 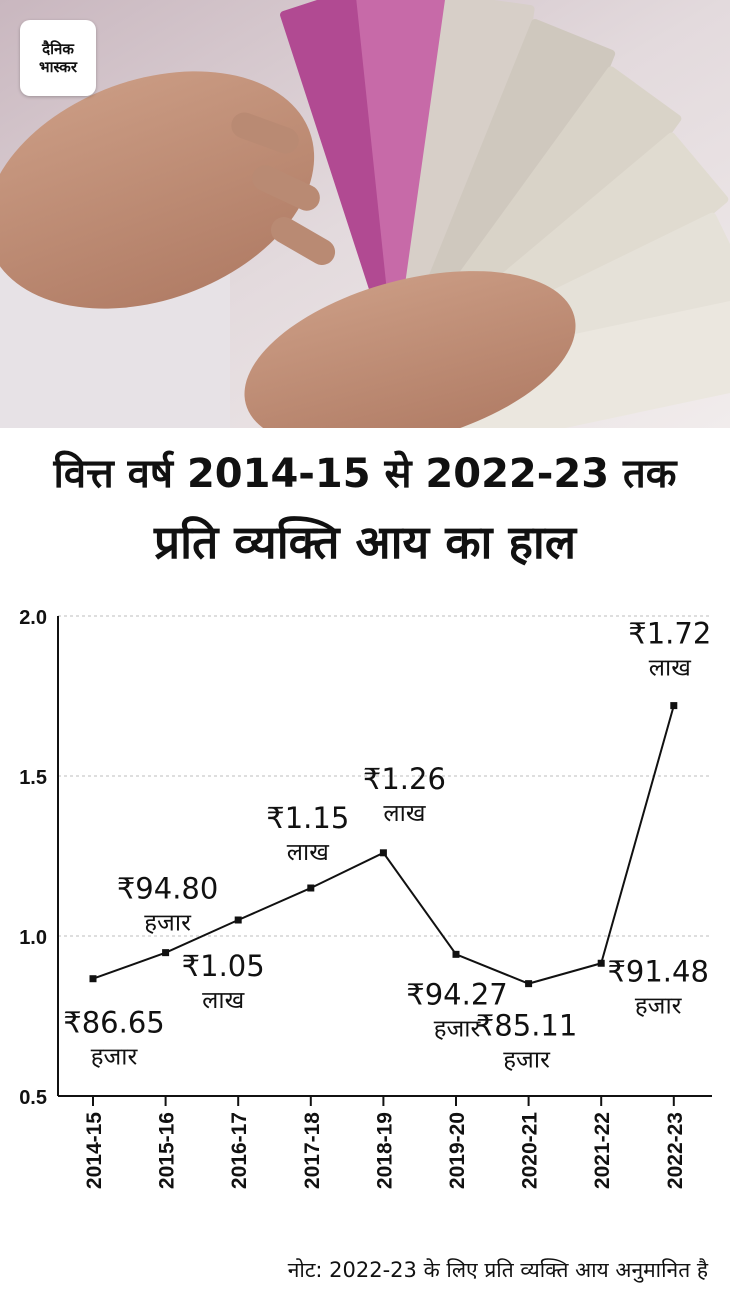 What do you see at coordinates (33, 938) in the screenshot?
I see `y-tick-label: 1.0` at bounding box center [33, 938].